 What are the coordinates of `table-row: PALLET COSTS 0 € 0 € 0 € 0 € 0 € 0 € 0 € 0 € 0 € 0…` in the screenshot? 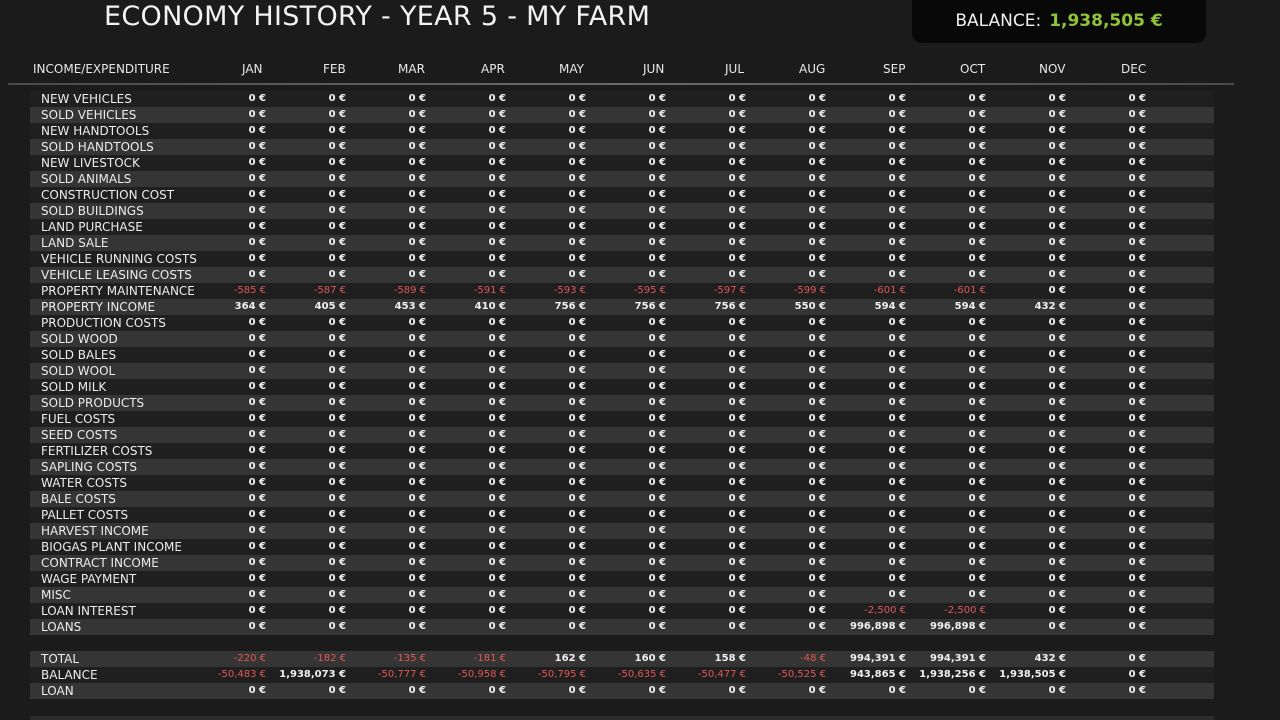 It's located at (622, 515).